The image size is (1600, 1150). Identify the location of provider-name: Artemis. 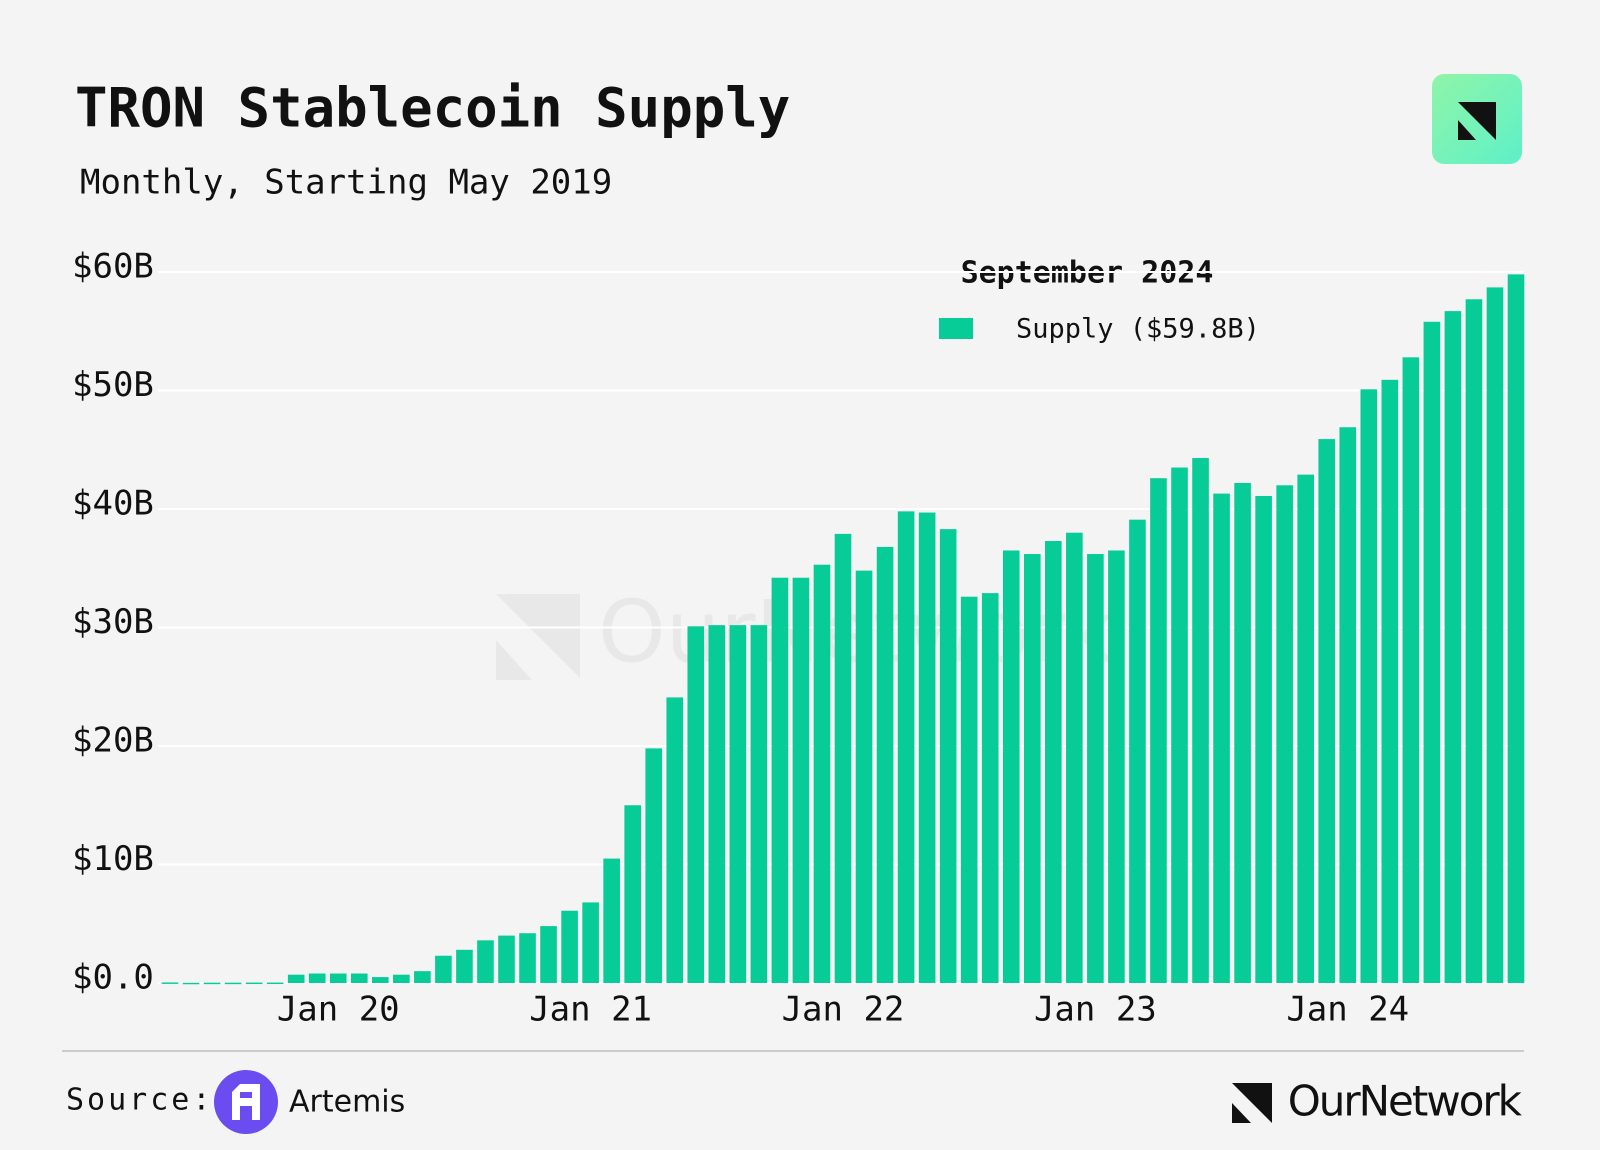
(347, 1102).